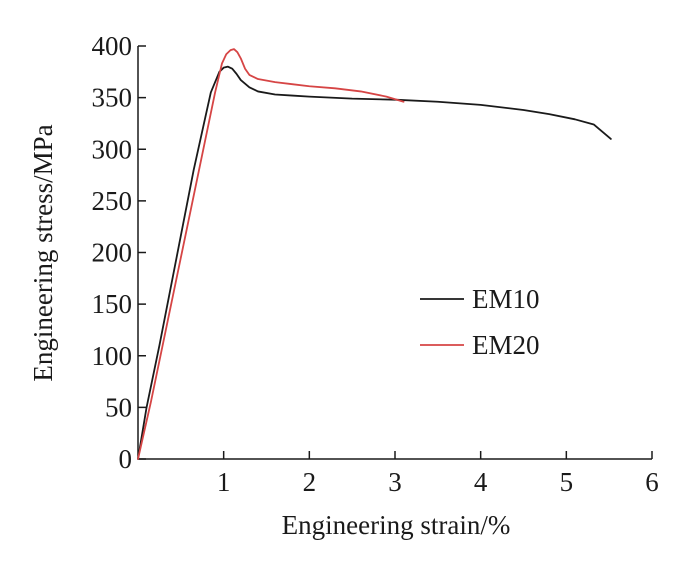  I want to click on legend-label-em20: EM20, so click(506, 345).